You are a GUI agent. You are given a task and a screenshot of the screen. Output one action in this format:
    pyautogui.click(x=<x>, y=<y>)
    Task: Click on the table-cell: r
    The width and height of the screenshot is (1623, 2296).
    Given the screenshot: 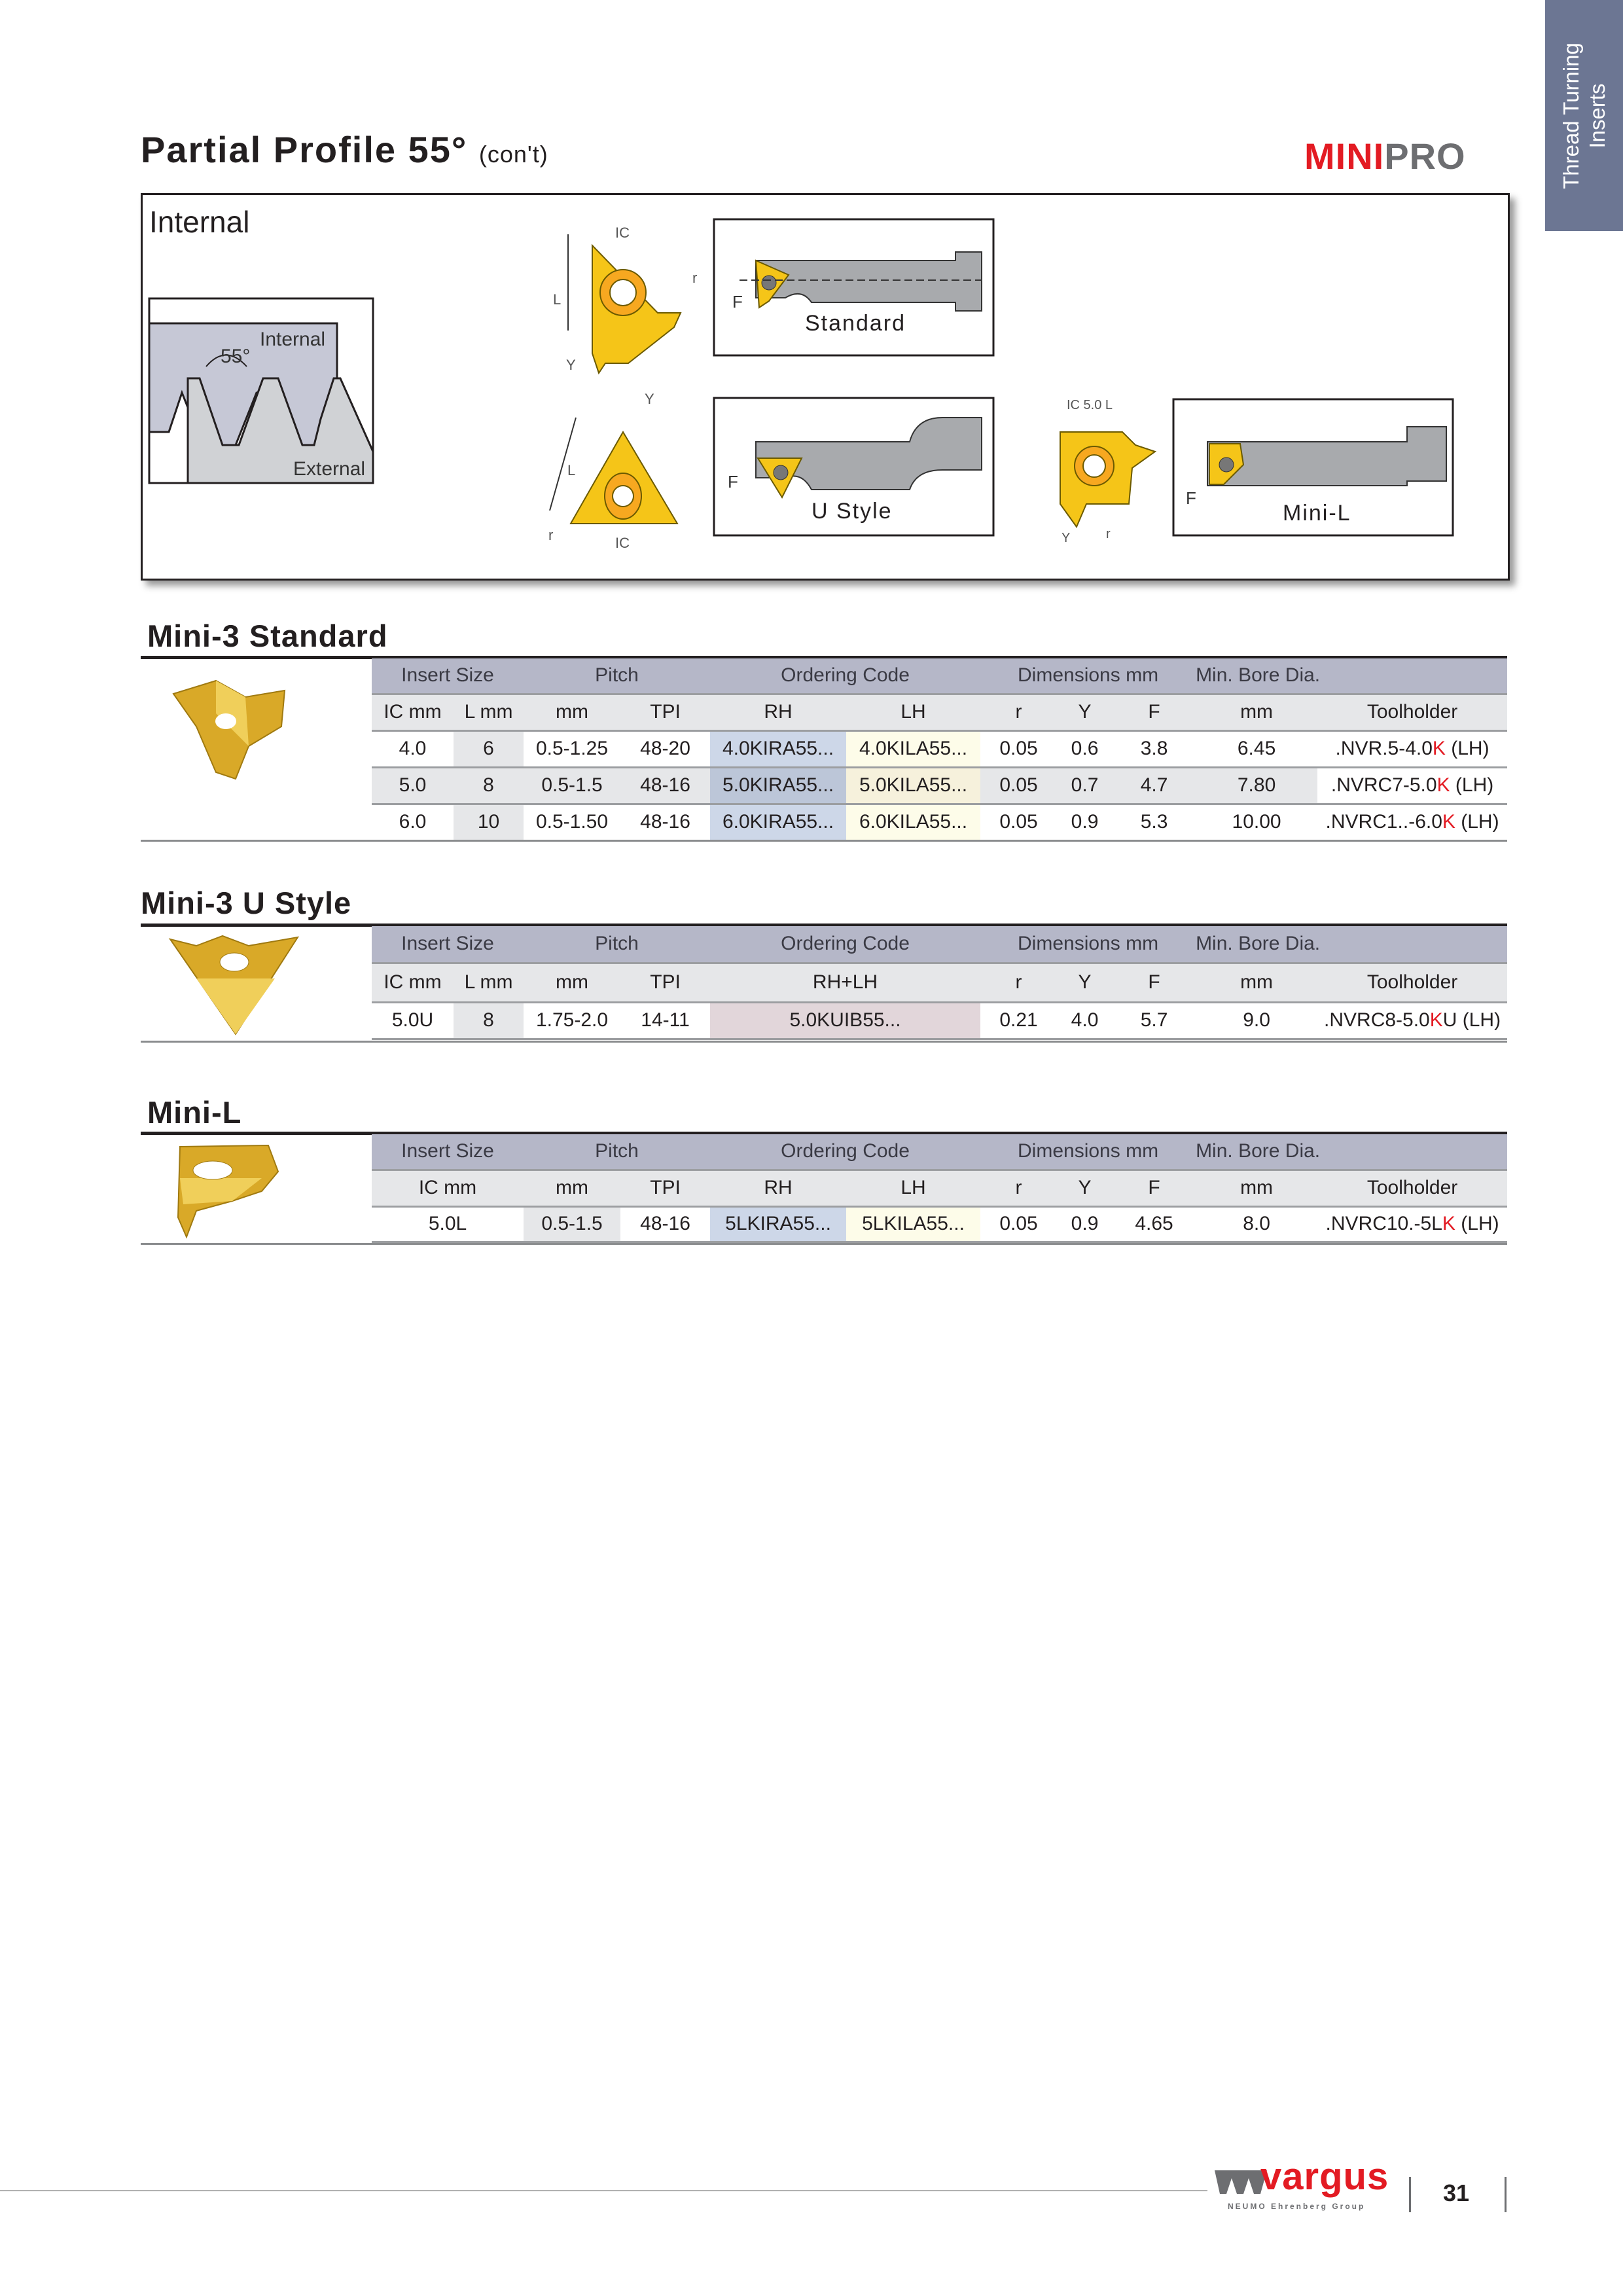 What is the action you would take?
    pyautogui.click(x=1019, y=983)
    